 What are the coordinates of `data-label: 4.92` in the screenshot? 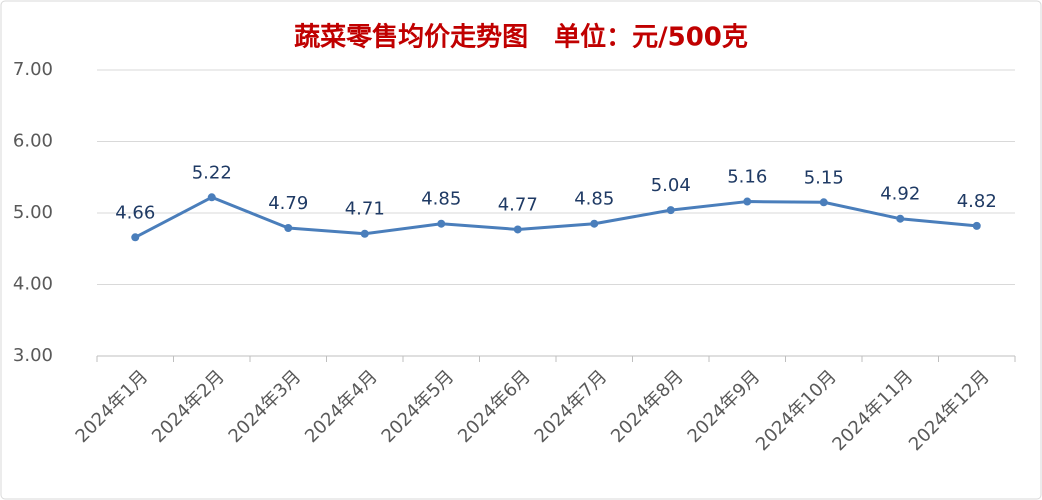 It's located at (900, 194).